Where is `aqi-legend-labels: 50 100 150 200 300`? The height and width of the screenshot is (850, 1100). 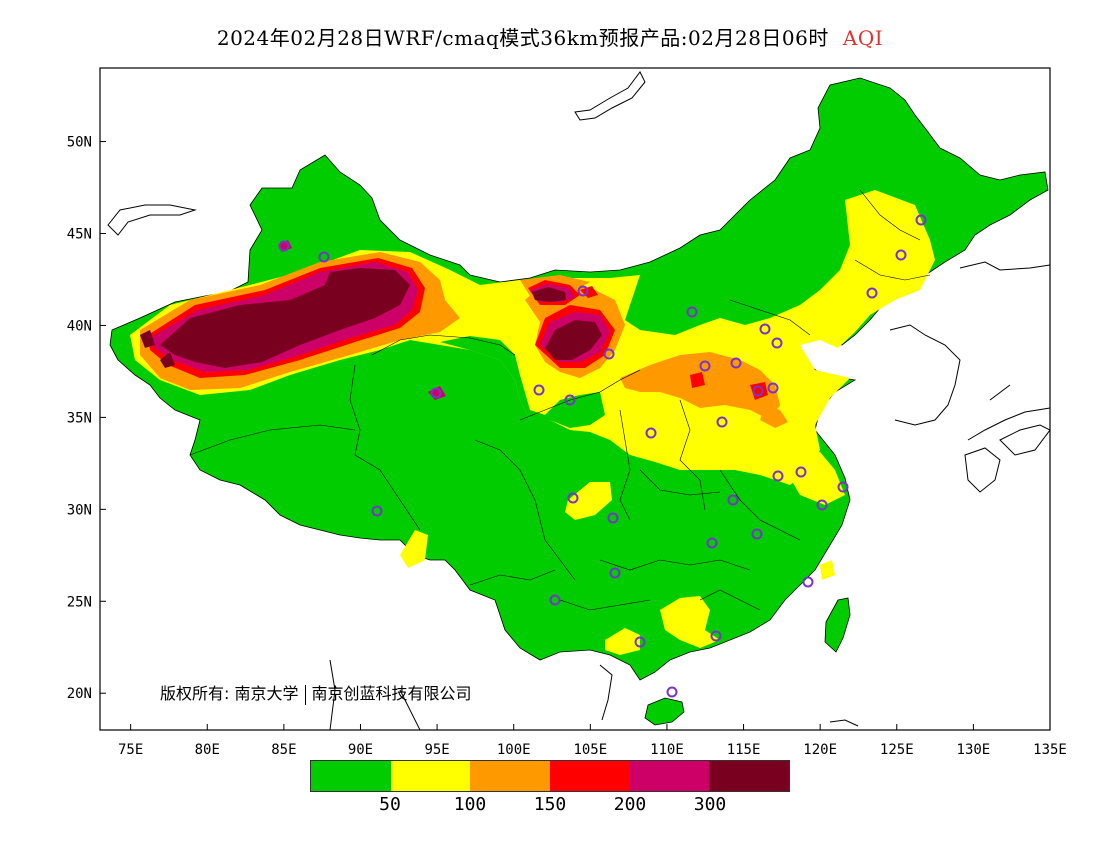 aqi-legend-labels: 50 100 150 200 300 is located at coordinates (550, 806).